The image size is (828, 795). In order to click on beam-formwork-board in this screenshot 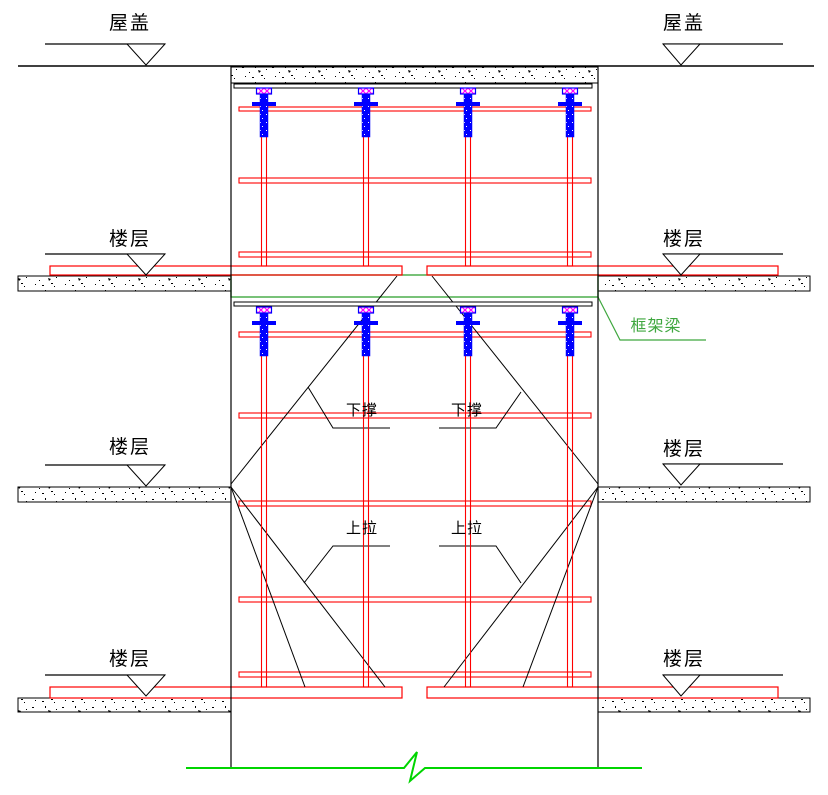, I will do `click(413, 304)`.